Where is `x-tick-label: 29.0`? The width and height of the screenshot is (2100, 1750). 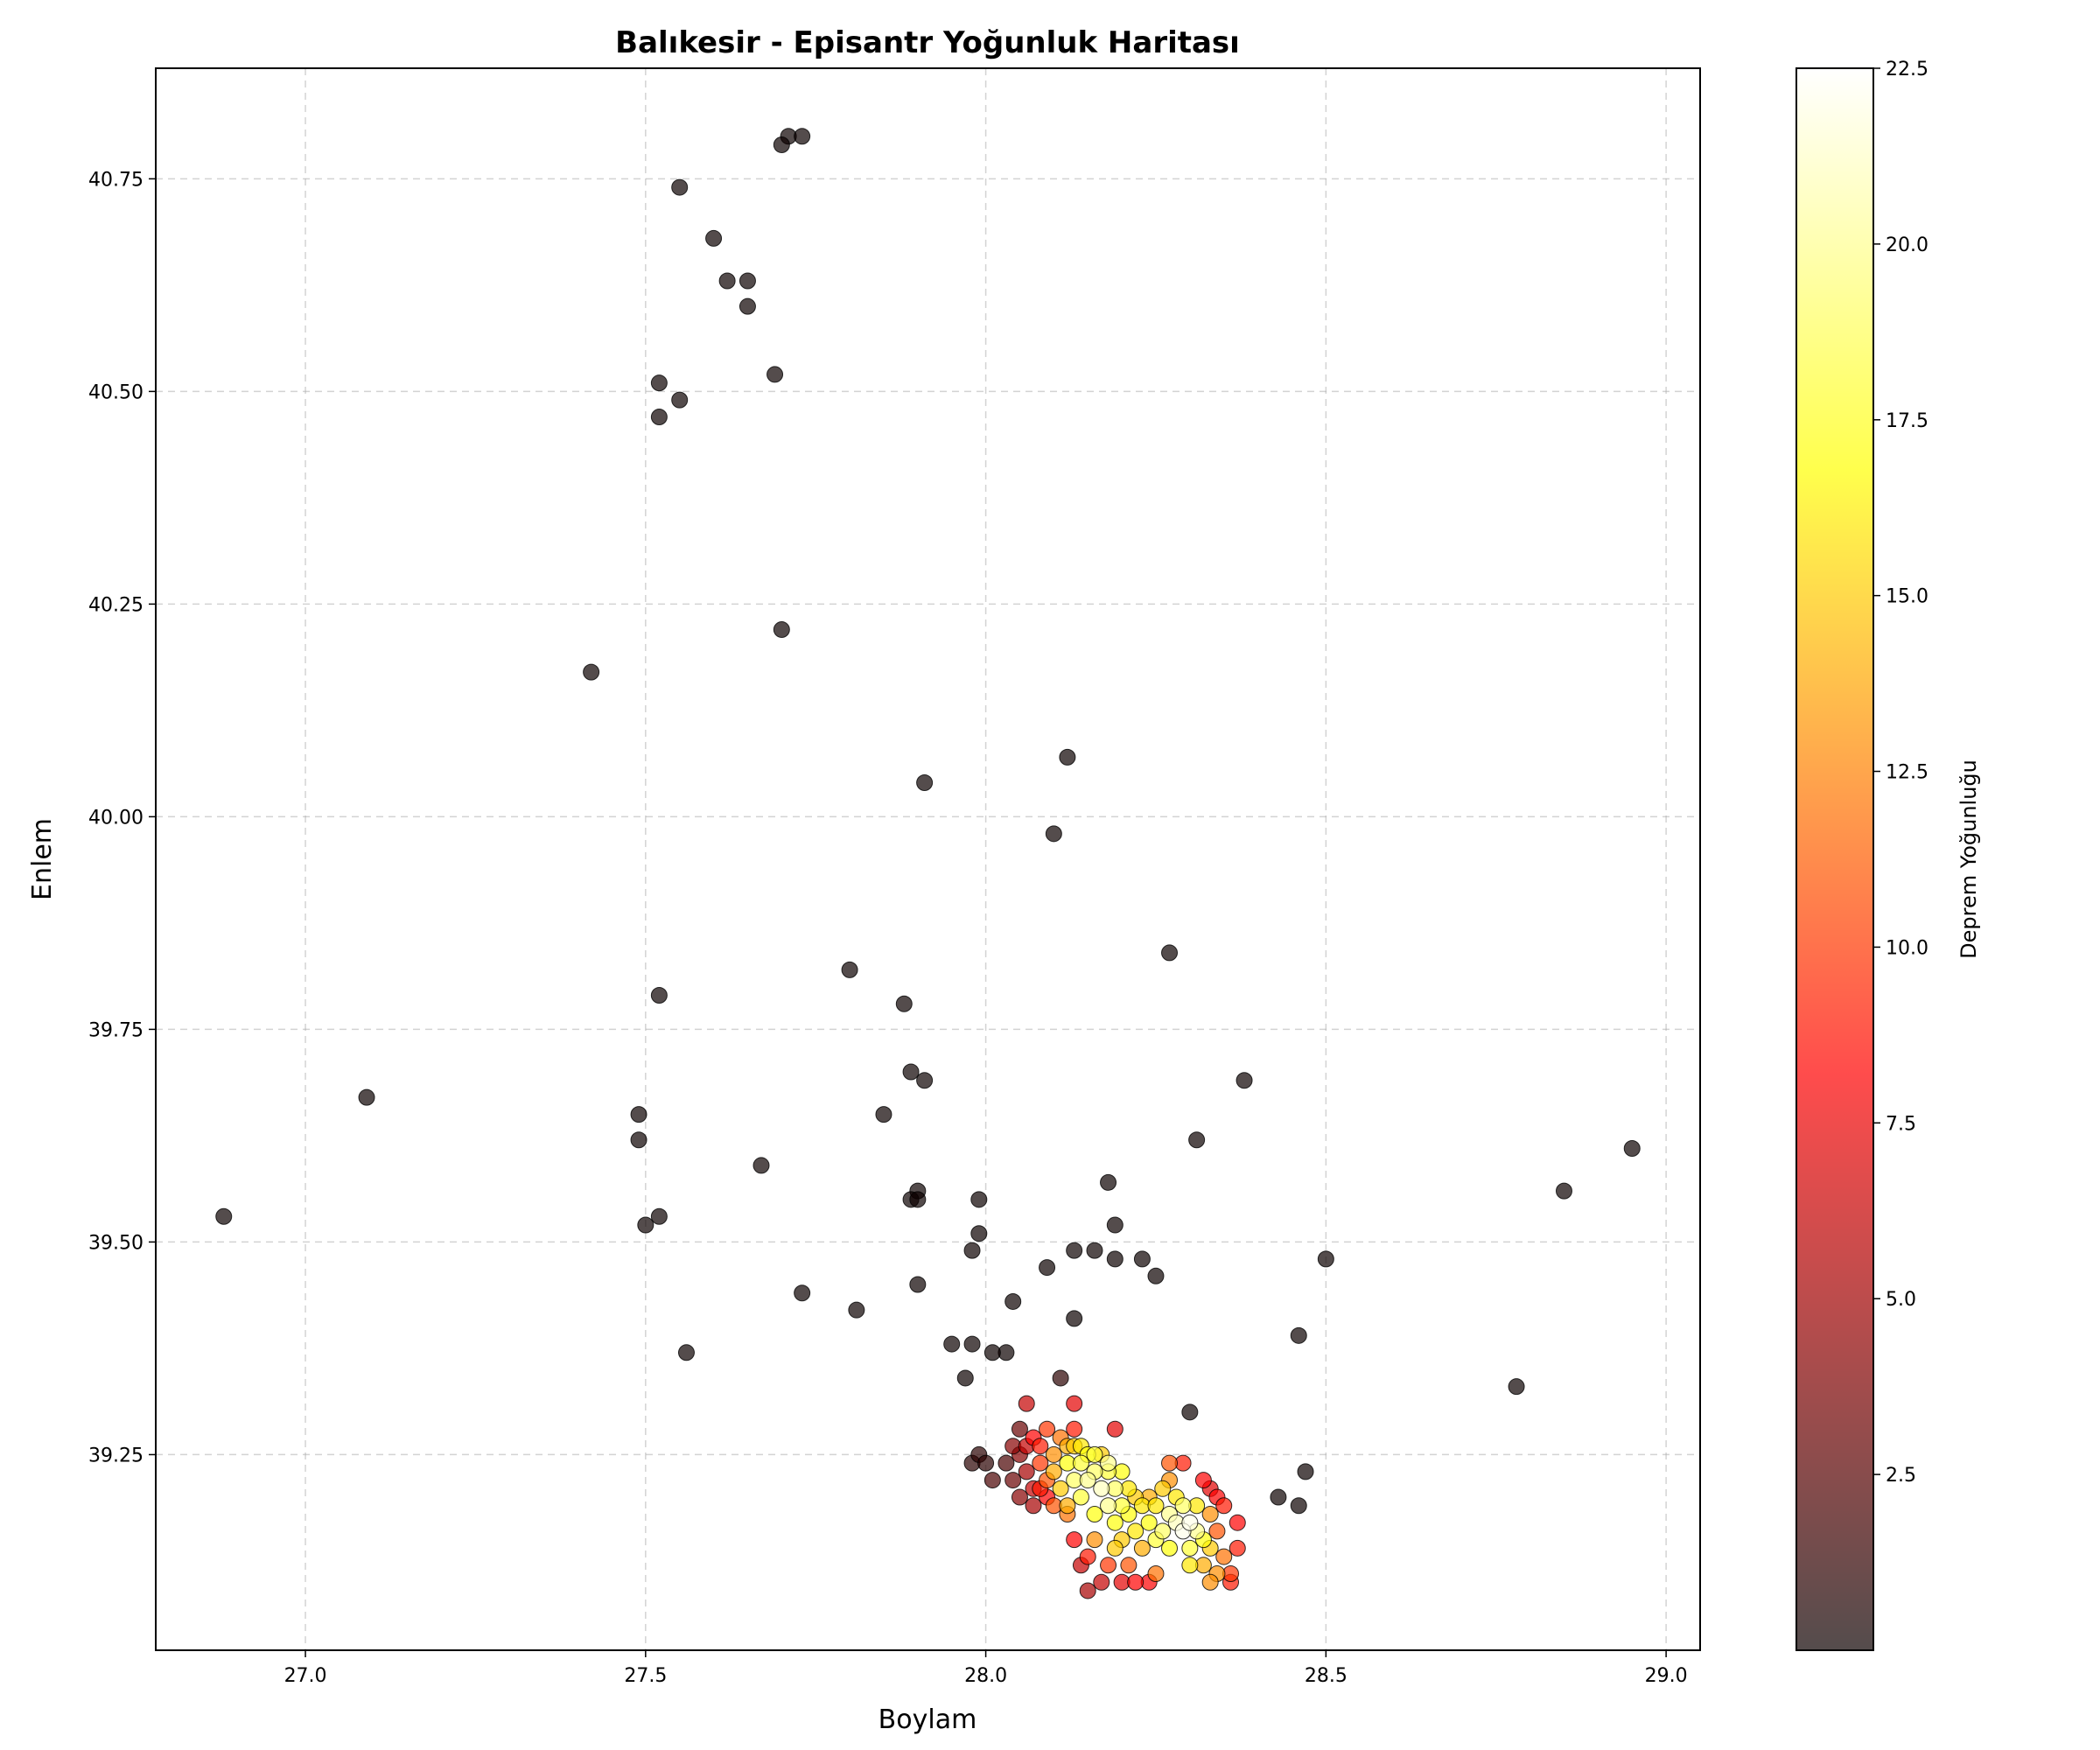 x-tick-label: 29.0 is located at coordinates (1666, 1676).